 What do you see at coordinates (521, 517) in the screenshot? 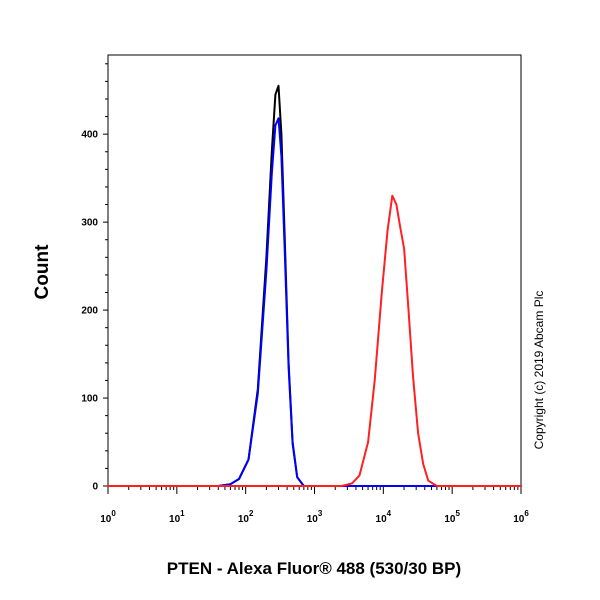
I see `x-tick-label: 10⁶` at bounding box center [521, 517].